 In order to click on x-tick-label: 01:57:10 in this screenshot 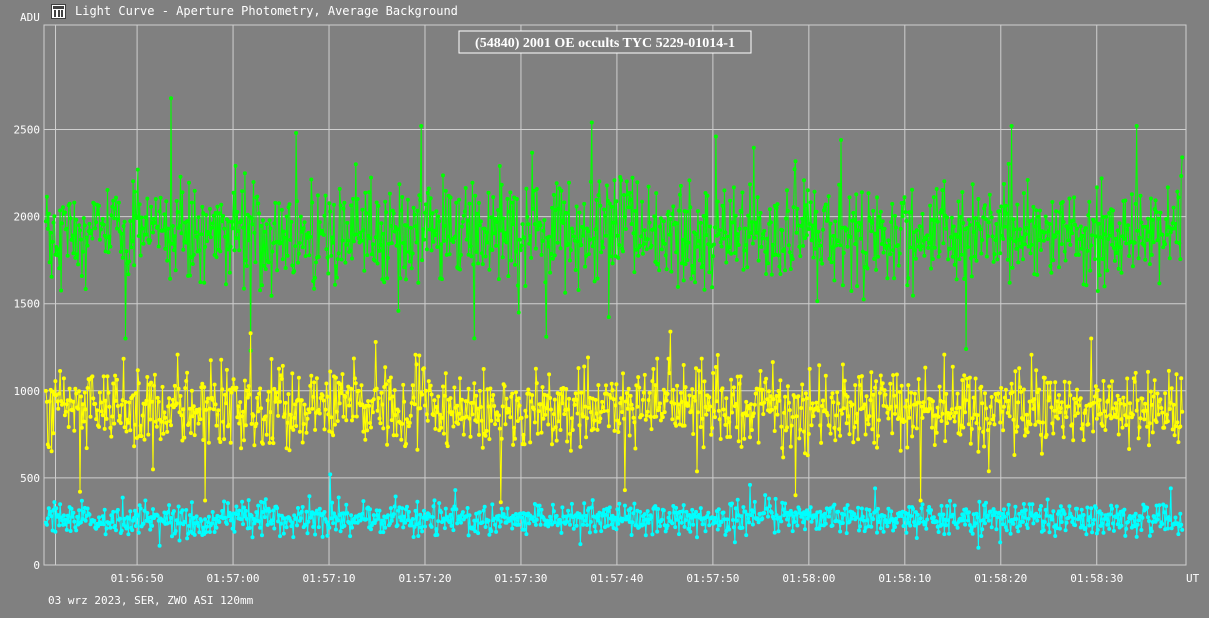, I will do `click(329, 578)`.